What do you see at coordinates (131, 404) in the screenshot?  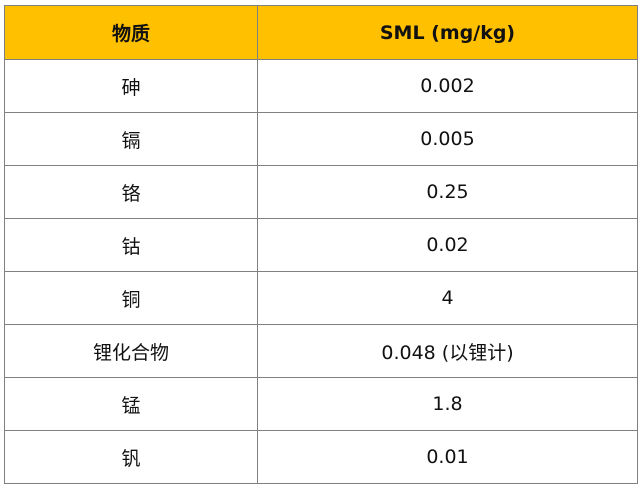 I see `cell-substance: 锰` at bounding box center [131, 404].